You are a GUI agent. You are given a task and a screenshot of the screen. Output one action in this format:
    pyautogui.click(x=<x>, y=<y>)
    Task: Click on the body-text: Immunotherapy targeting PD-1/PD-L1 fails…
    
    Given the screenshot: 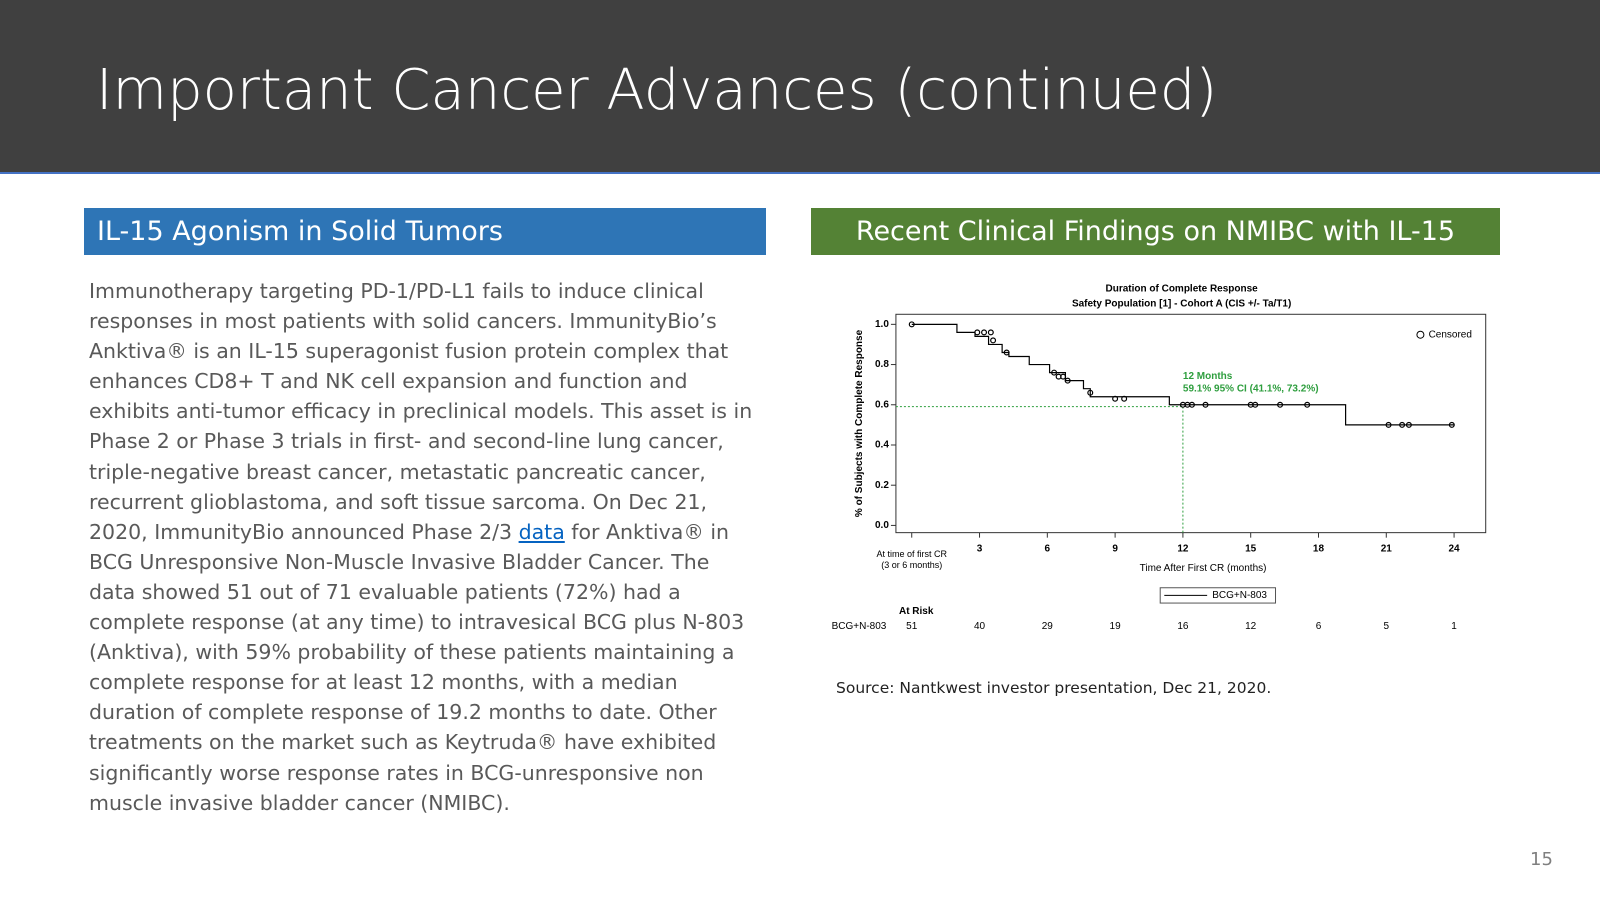 What is the action you would take?
    pyautogui.click(x=421, y=411)
    